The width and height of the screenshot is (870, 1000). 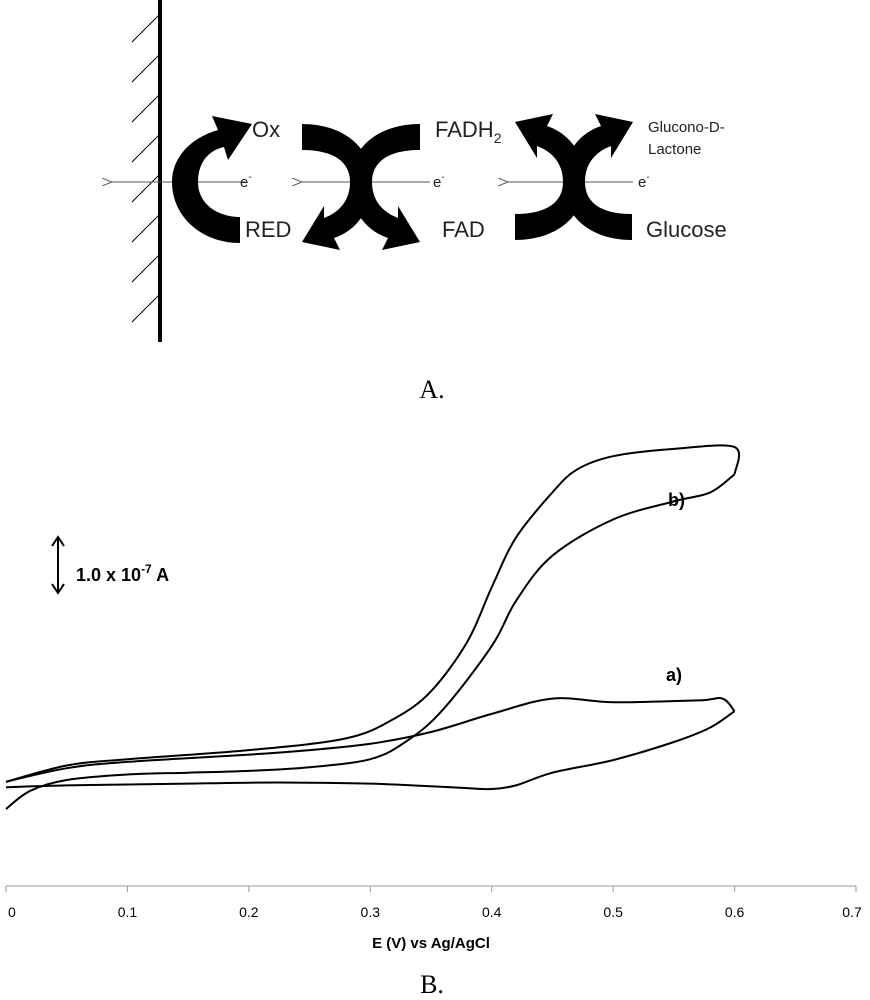 What do you see at coordinates (370, 750) in the screenshot?
I see `curve-a-forward-scan` at bounding box center [370, 750].